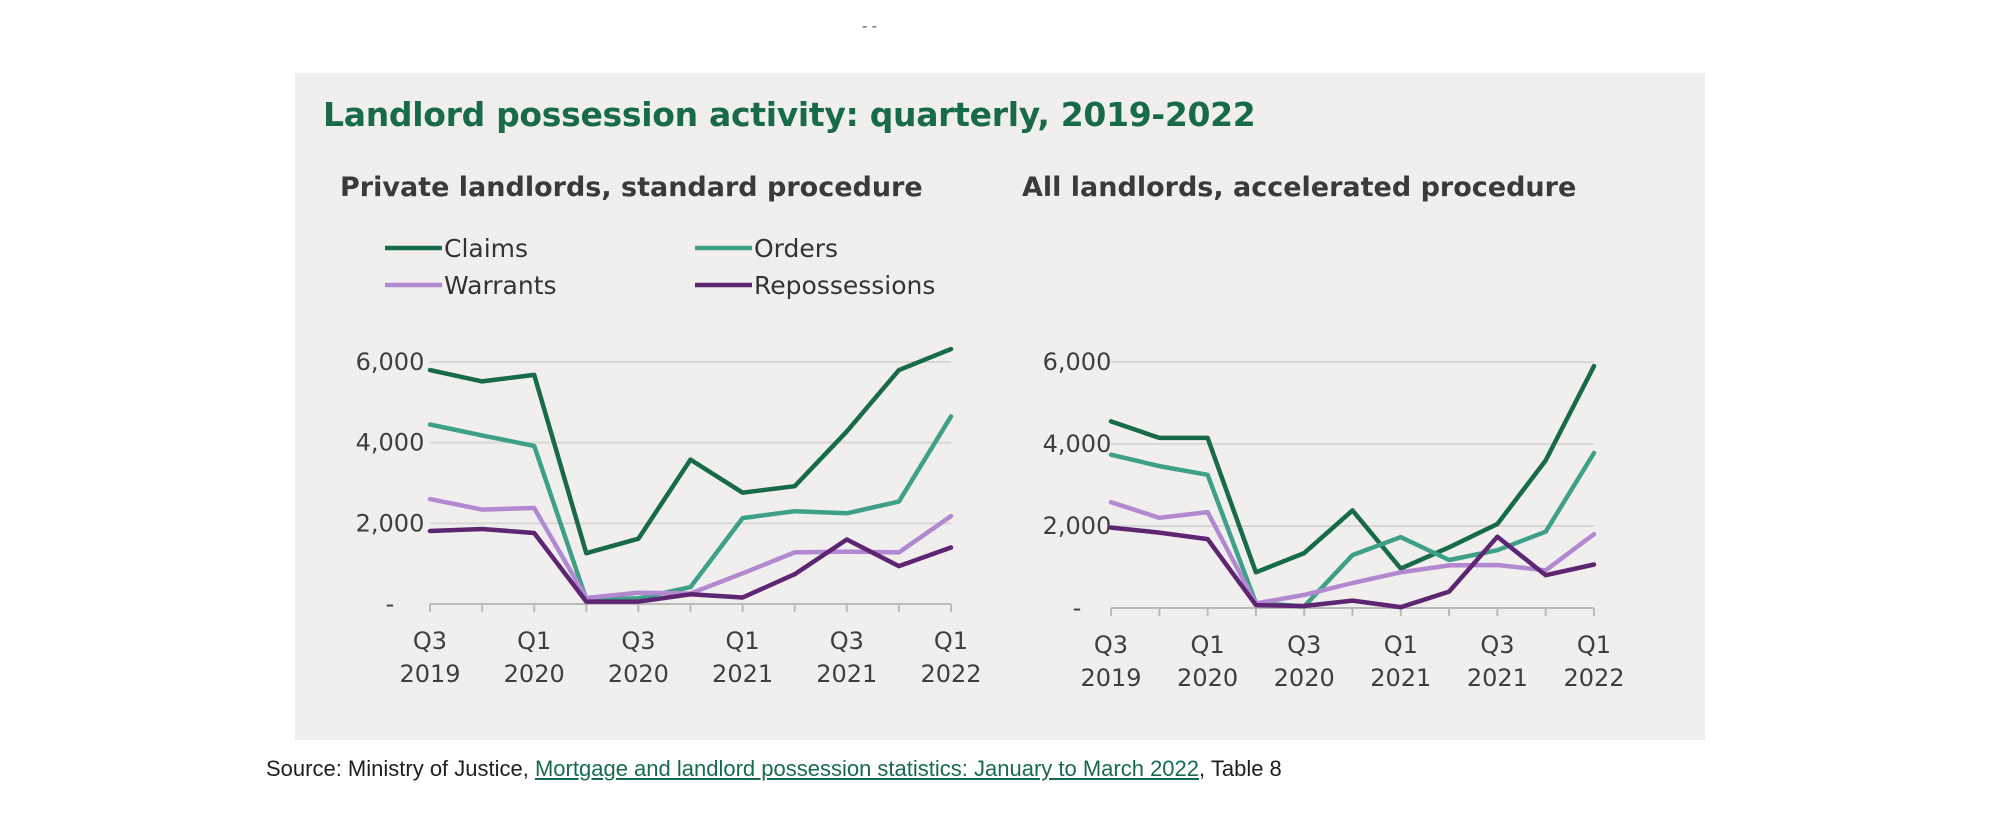 The height and width of the screenshot is (833, 2000). What do you see at coordinates (660, 267) in the screenshot?
I see `legend: Claims Orders Warrants Repossessions` at bounding box center [660, 267].